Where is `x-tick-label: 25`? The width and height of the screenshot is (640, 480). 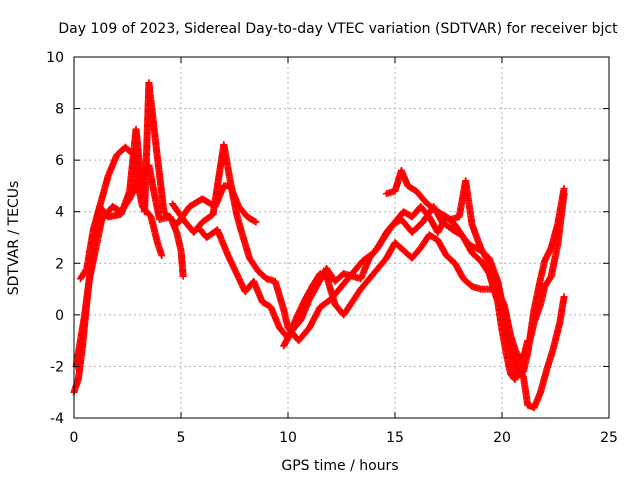 x-tick-label: 25 is located at coordinates (609, 438).